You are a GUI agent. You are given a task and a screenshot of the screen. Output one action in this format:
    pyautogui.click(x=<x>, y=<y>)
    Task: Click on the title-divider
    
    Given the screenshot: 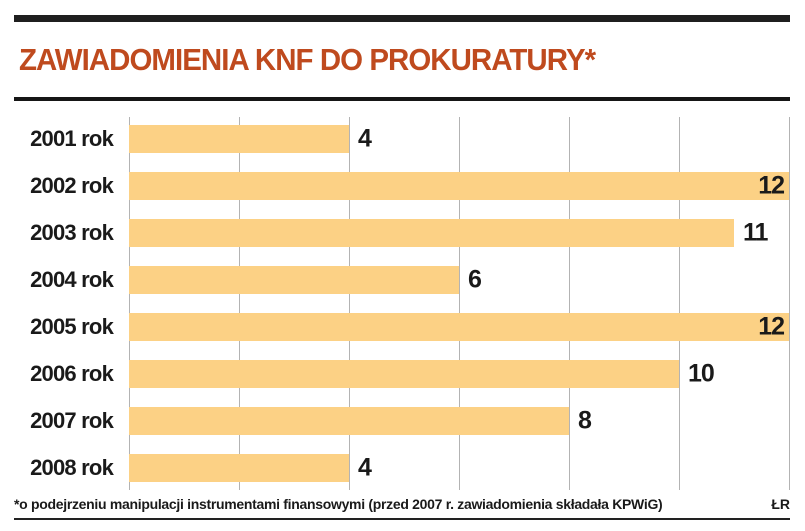 What is the action you would take?
    pyautogui.click(x=402, y=99)
    